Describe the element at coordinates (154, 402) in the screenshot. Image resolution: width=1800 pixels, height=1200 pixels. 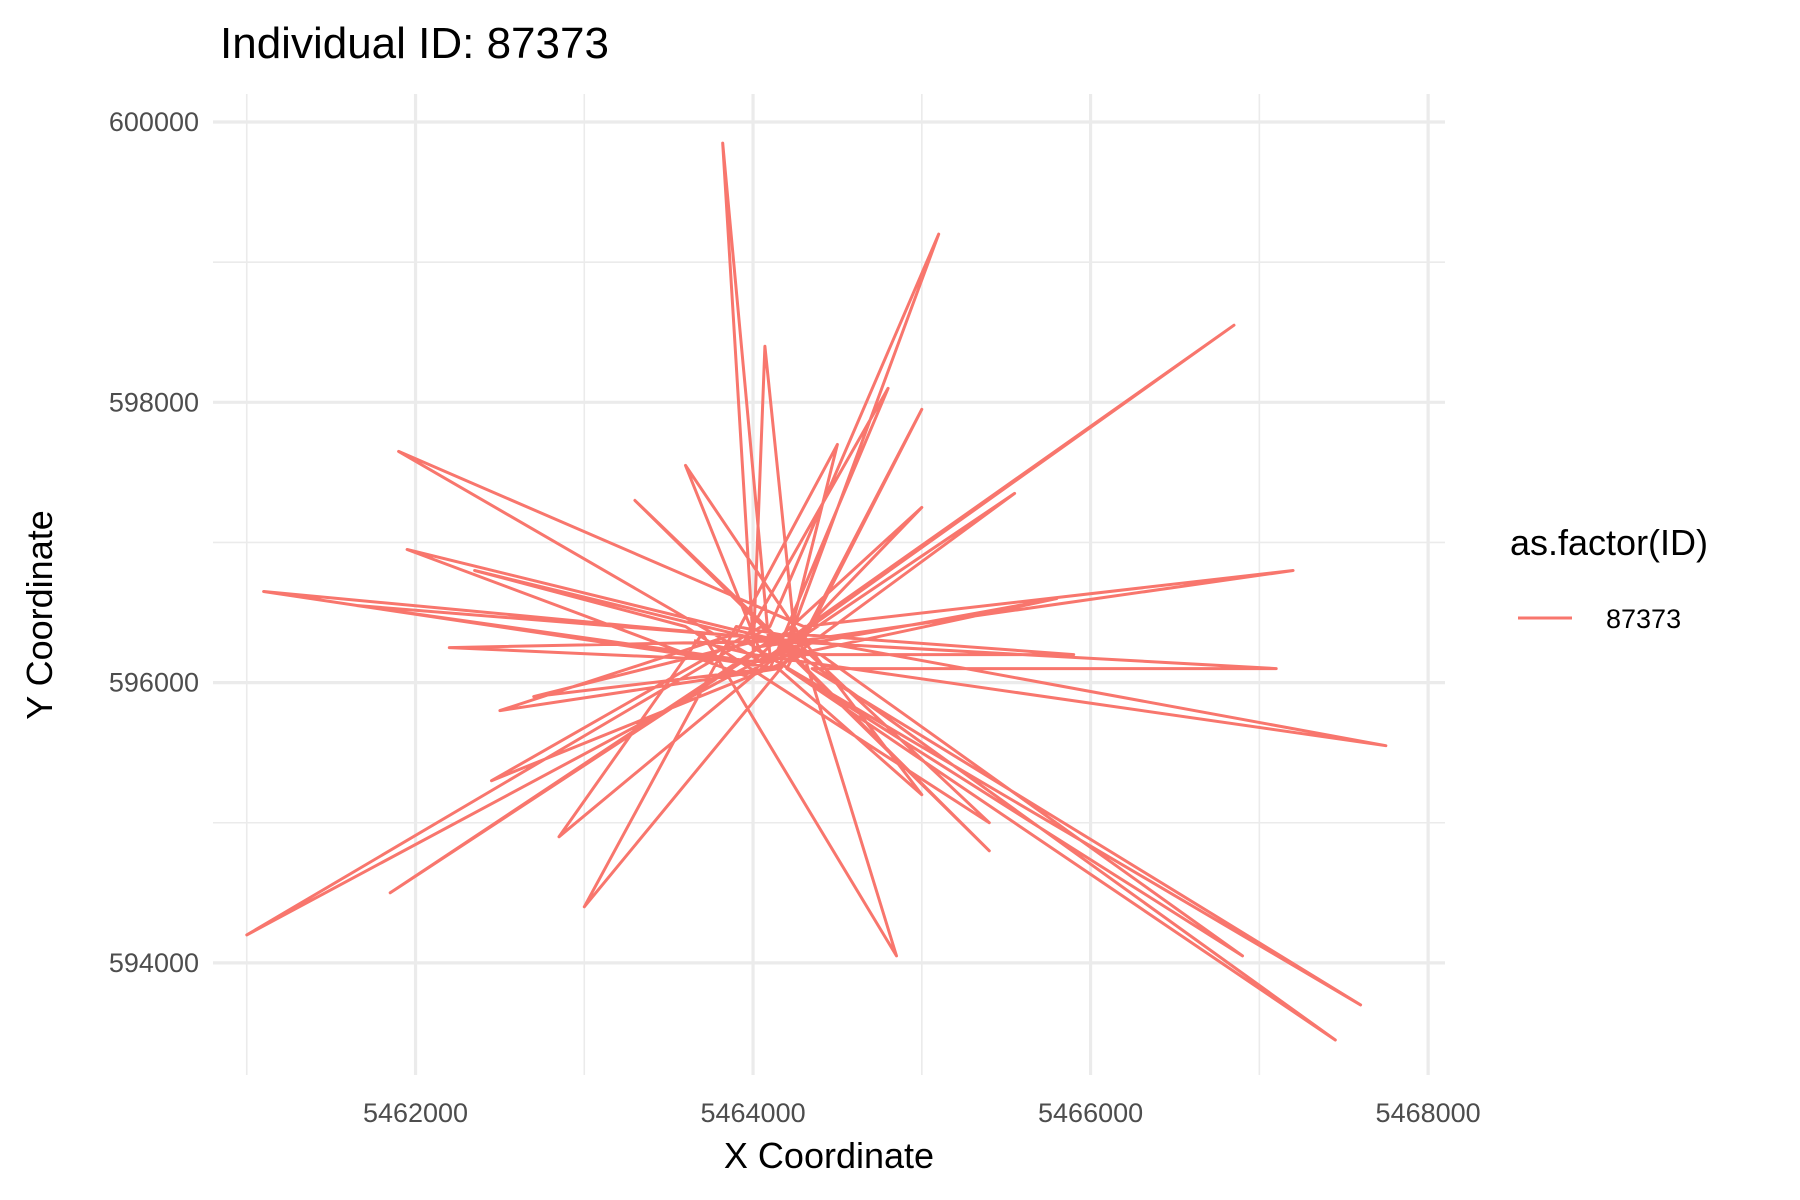
I see `y-tick-label: 598000` at that location.